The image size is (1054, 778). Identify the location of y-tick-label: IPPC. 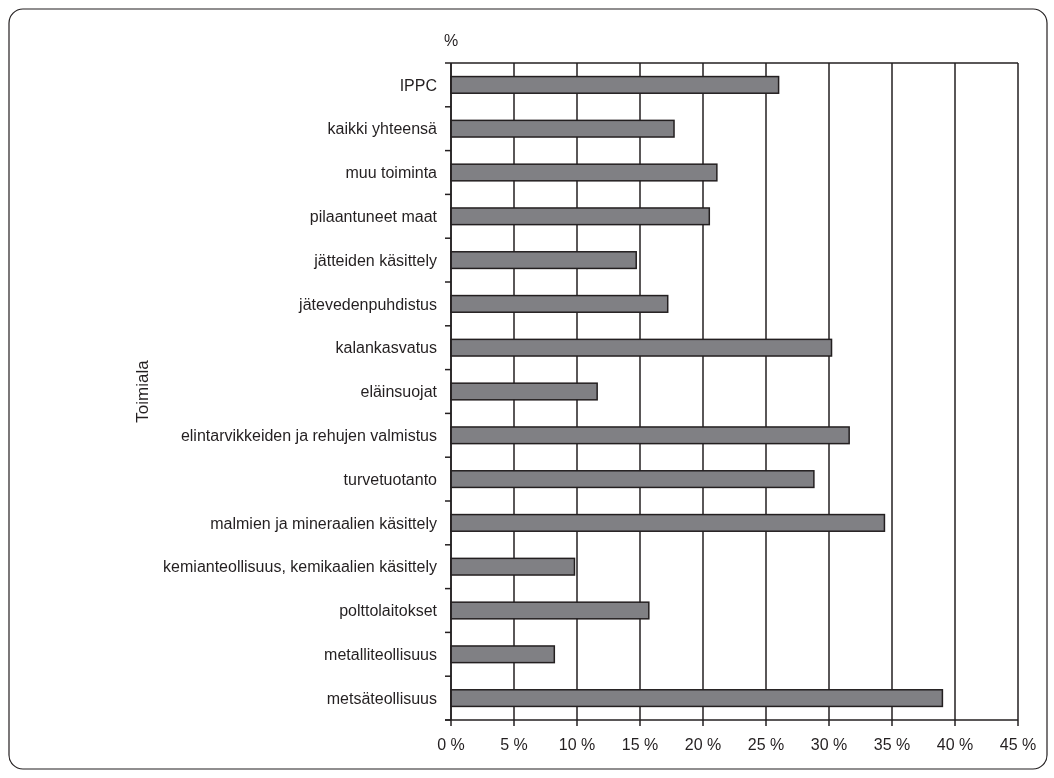
(418, 85).